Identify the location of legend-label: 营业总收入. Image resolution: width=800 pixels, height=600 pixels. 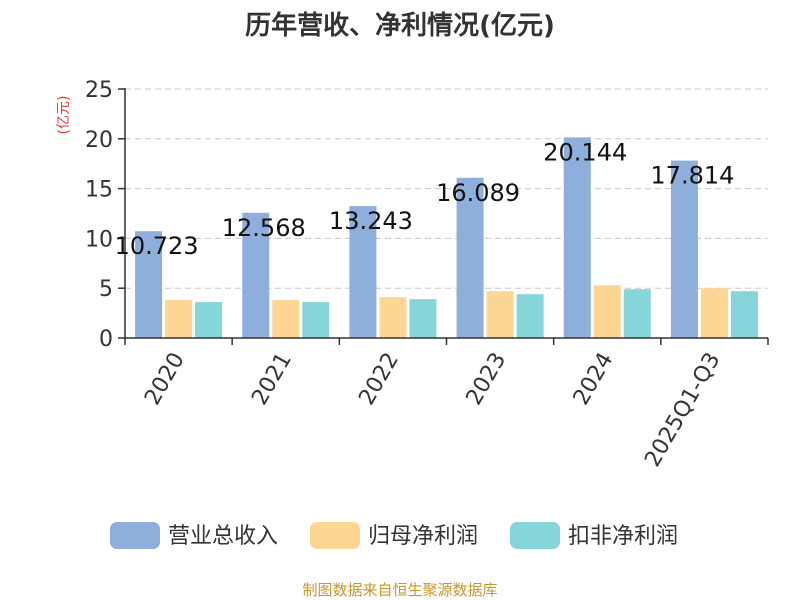
(223, 536).